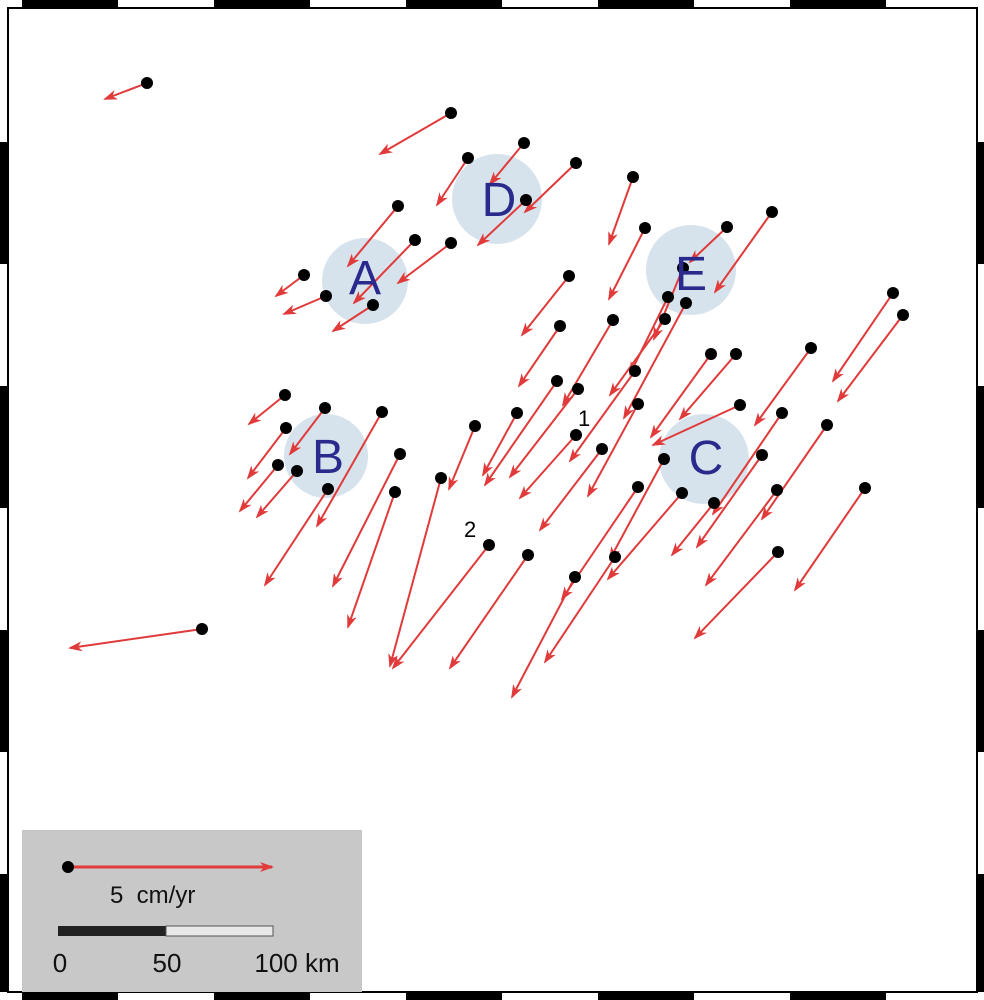  Describe the element at coordinates (584, 418) in the screenshot. I see `site-label-1: 1` at that location.